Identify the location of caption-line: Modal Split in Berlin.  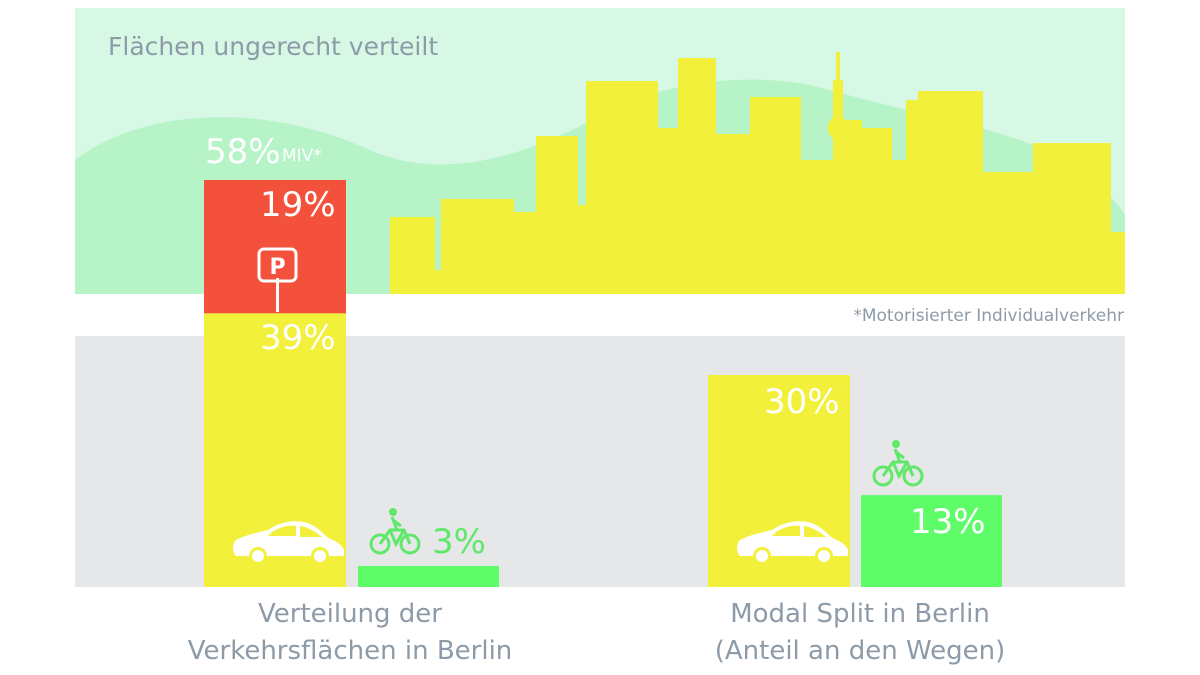
(860, 614).